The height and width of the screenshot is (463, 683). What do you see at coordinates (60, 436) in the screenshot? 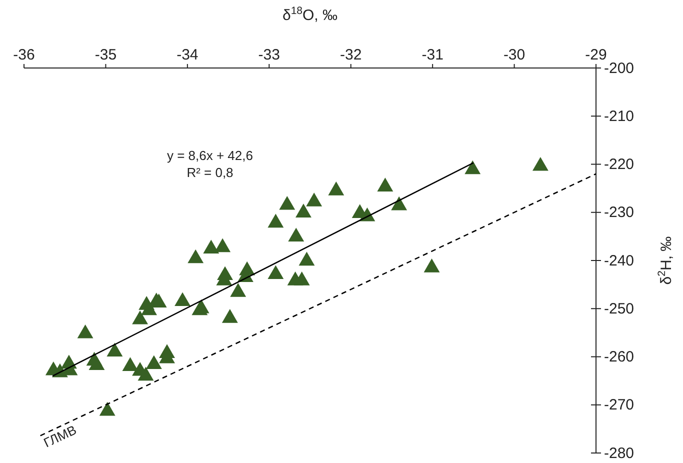
I see `text: ГЛМВ` at bounding box center [60, 436].